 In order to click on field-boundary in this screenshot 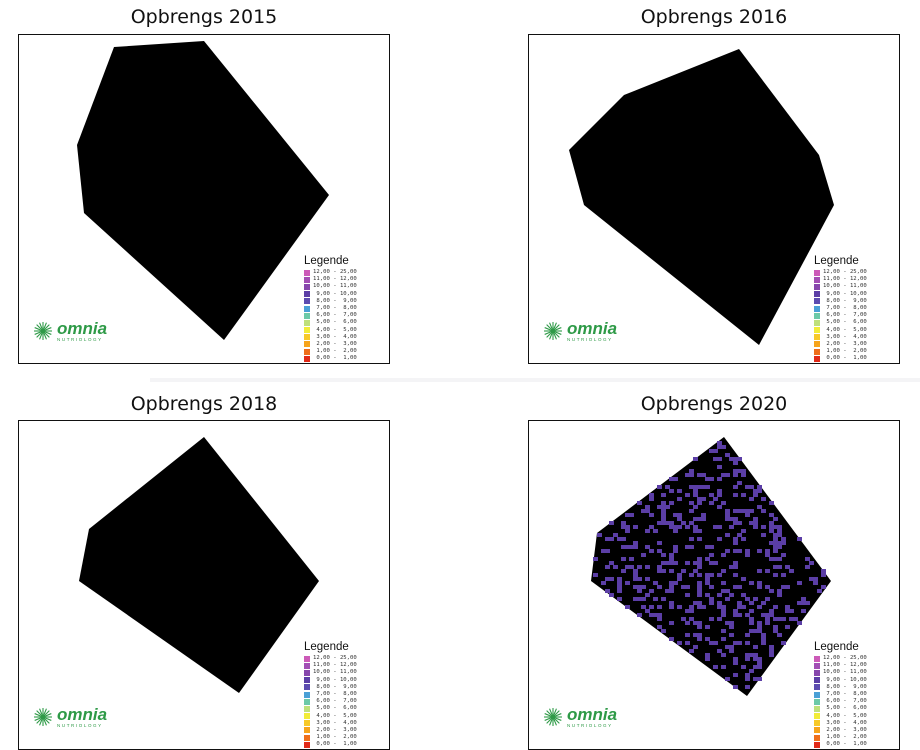, I will do `click(701, 197)`.